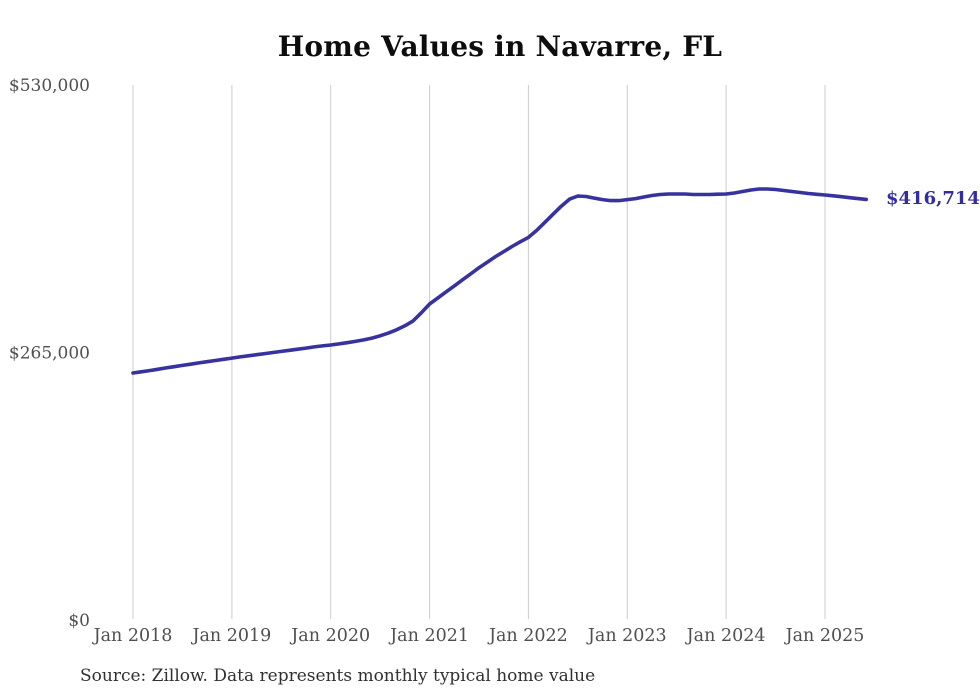 This screenshot has height=699, width=980. I want to click on end-value-label: $416,714, so click(933, 198).